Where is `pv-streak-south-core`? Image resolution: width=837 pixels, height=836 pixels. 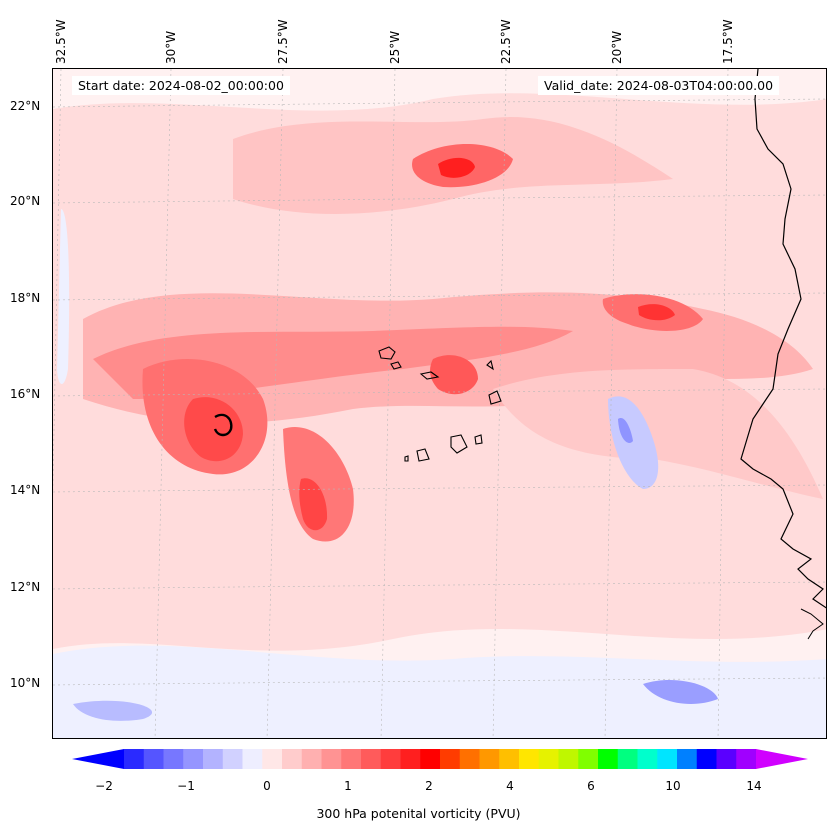
pv-streak-south-core is located at coordinates (313, 504).